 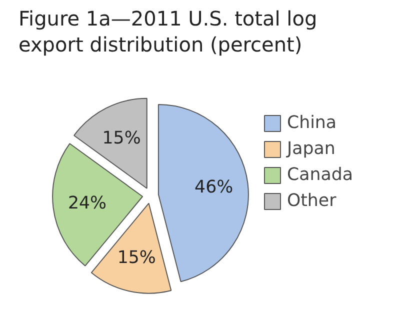 I want to click on chart-title: Figure 1a—2011 U.S. total log export distribution (percent), so click(x=168, y=31).